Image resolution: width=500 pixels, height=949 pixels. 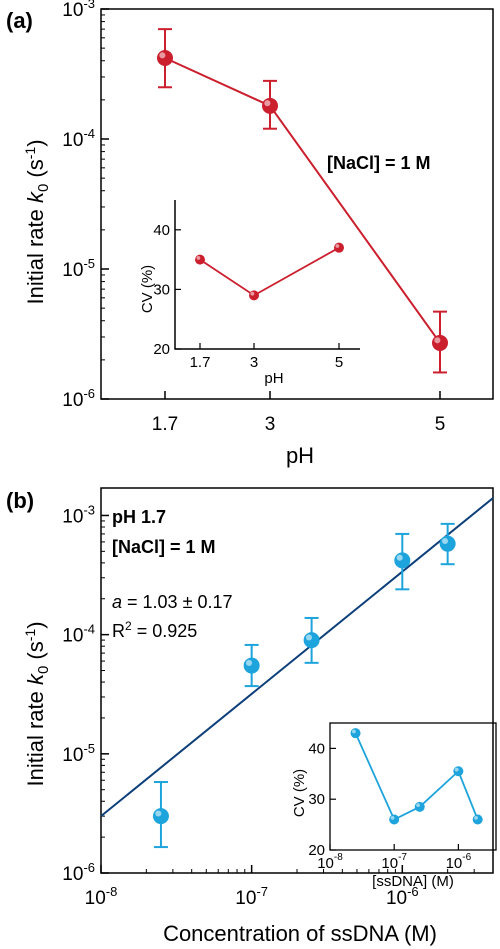 What do you see at coordinates (254, 362) in the screenshot?
I see `panel-a-inset-x-tick-label: 3` at bounding box center [254, 362].